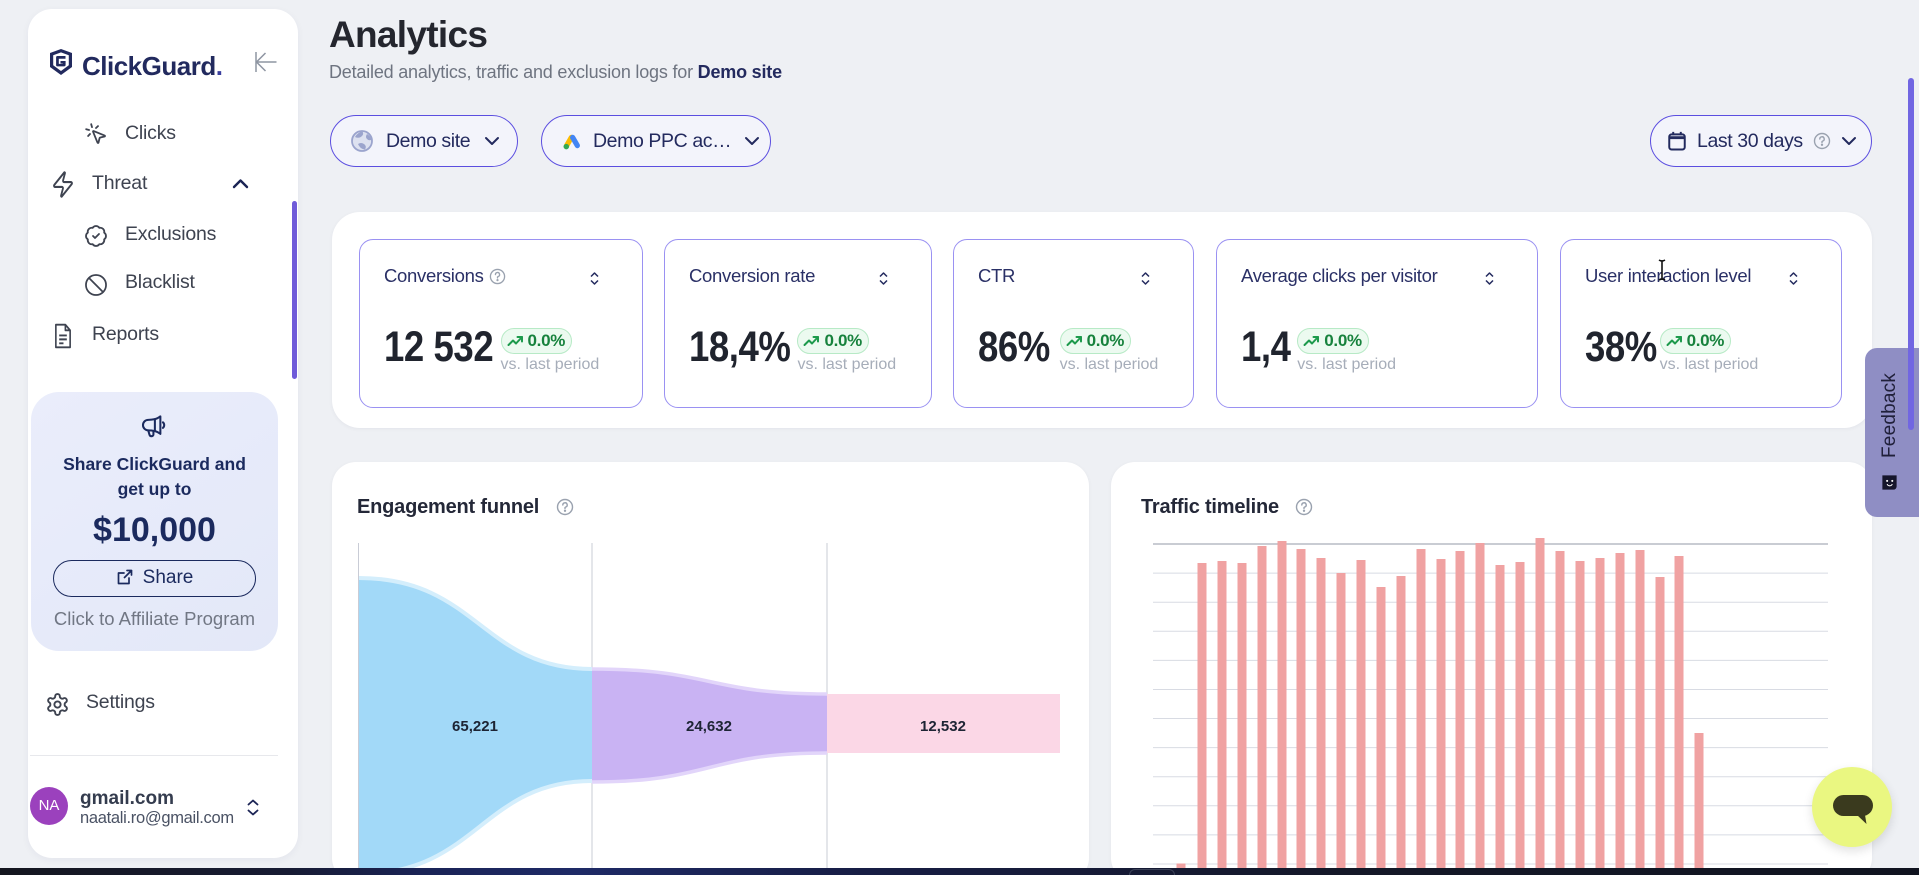  I want to click on svg-text: 65,221, so click(475, 726).